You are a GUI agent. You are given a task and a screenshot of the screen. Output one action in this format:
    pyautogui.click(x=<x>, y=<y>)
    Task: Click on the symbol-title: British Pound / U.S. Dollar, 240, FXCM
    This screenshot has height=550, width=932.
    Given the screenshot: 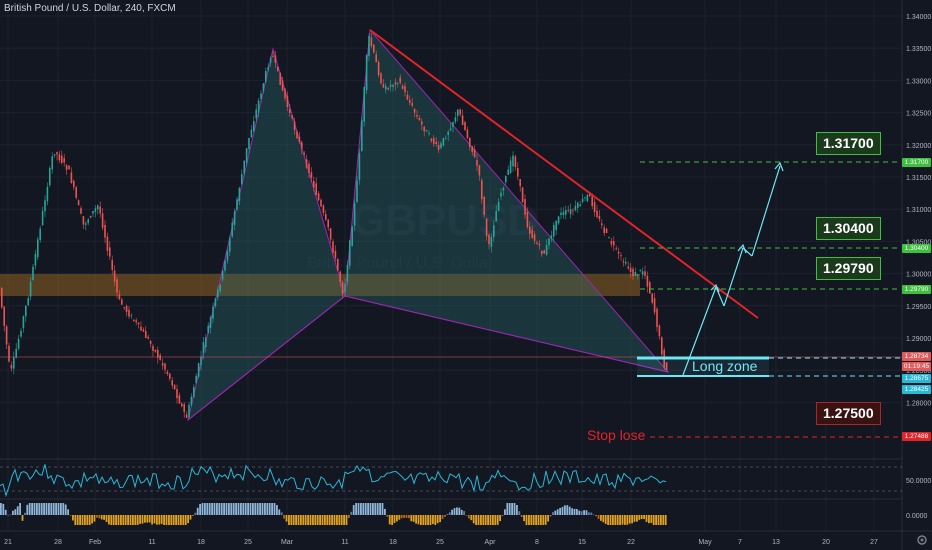 What is the action you would take?
    pyautogui.click(x=90, y=8)
    